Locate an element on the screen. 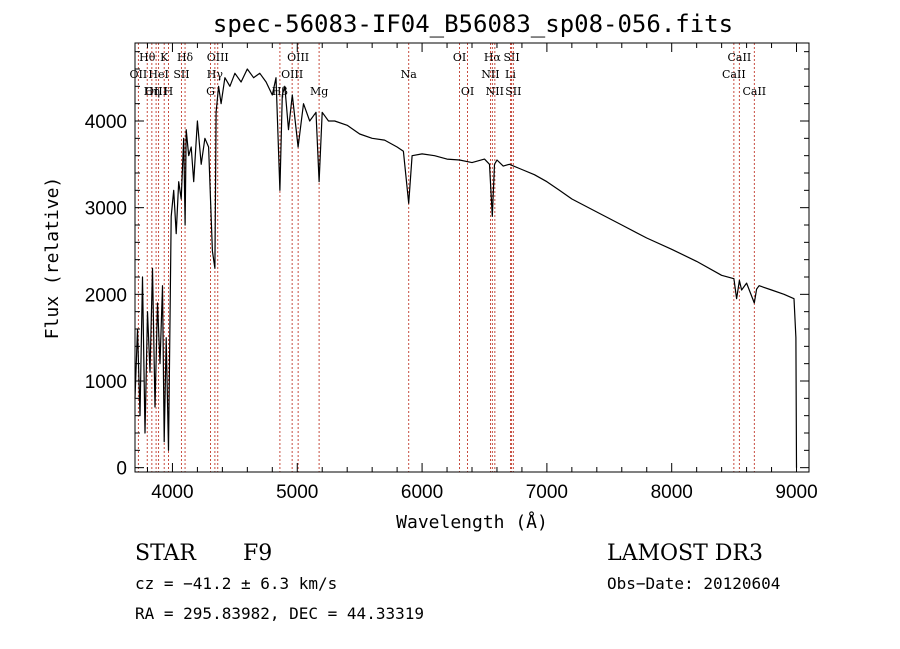  x-tick-label: 8000 is located at coordinates (672, 492).